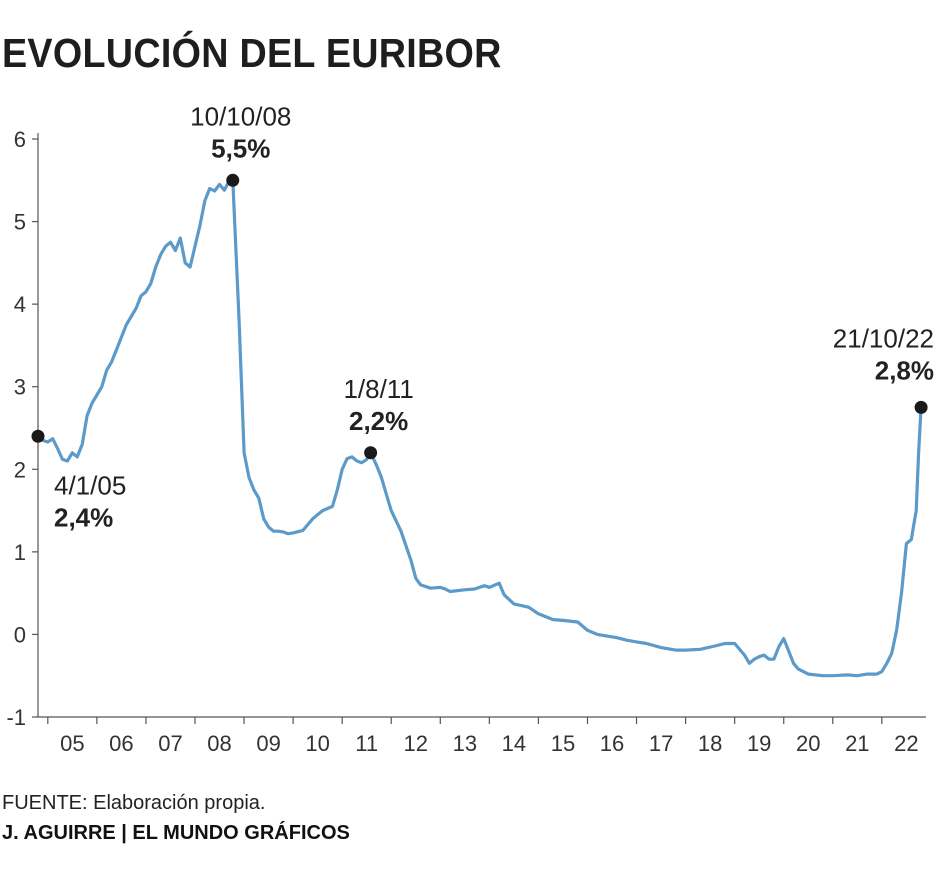  I want to click on annotation-value: 2,4%, so click(83, 517).